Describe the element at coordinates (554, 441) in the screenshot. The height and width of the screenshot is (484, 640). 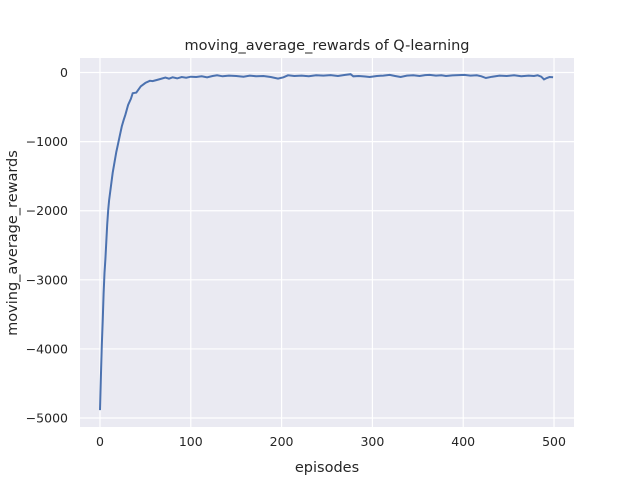
I see `x-tick-label: 500` at that location.